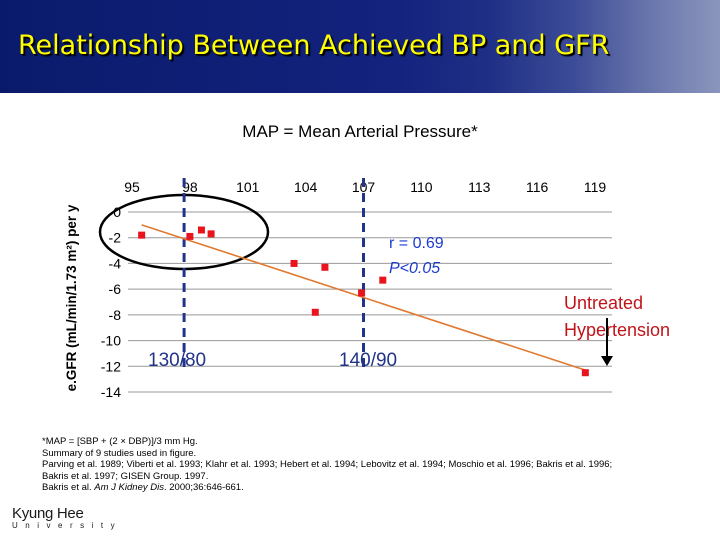 The height and width of the screenshot is (540, 720). Describe the element at coordinates (248, 187) in the screenshot. I see `x-tick-label: 101` at that location.